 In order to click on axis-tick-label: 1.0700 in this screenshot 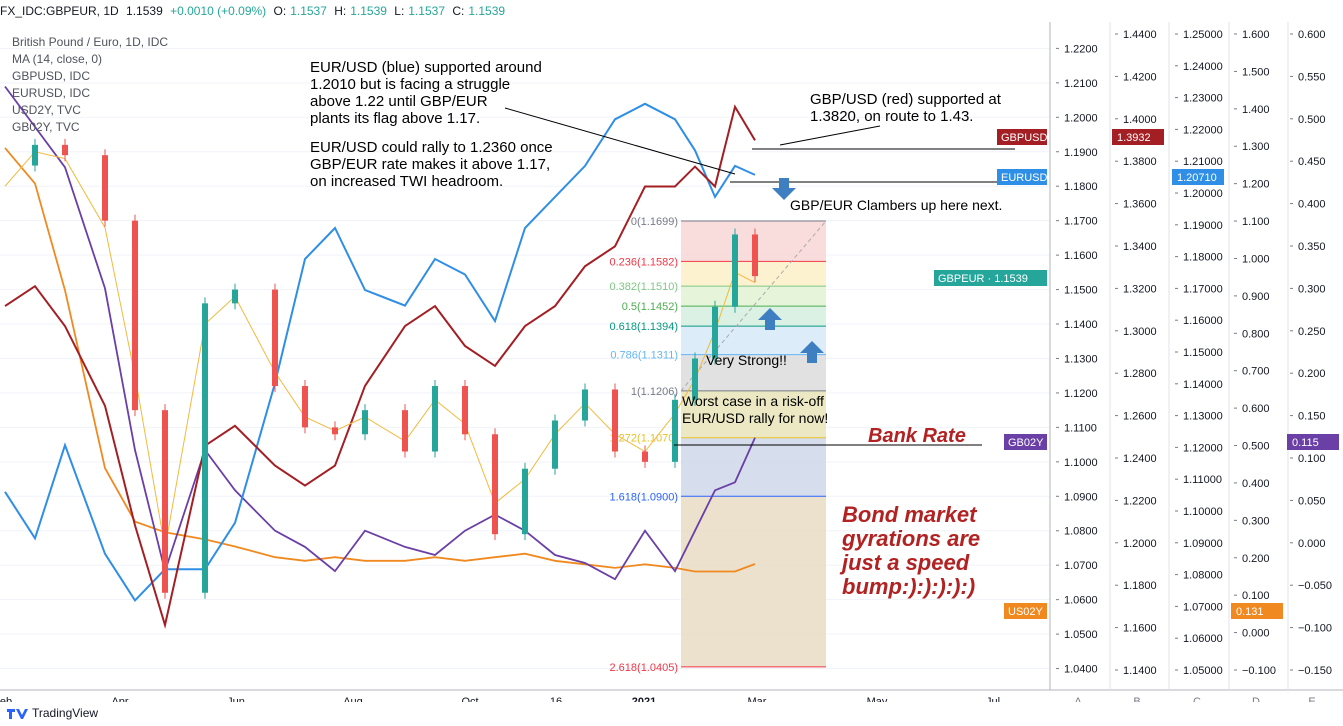, I will do `click(1081, 566)`.